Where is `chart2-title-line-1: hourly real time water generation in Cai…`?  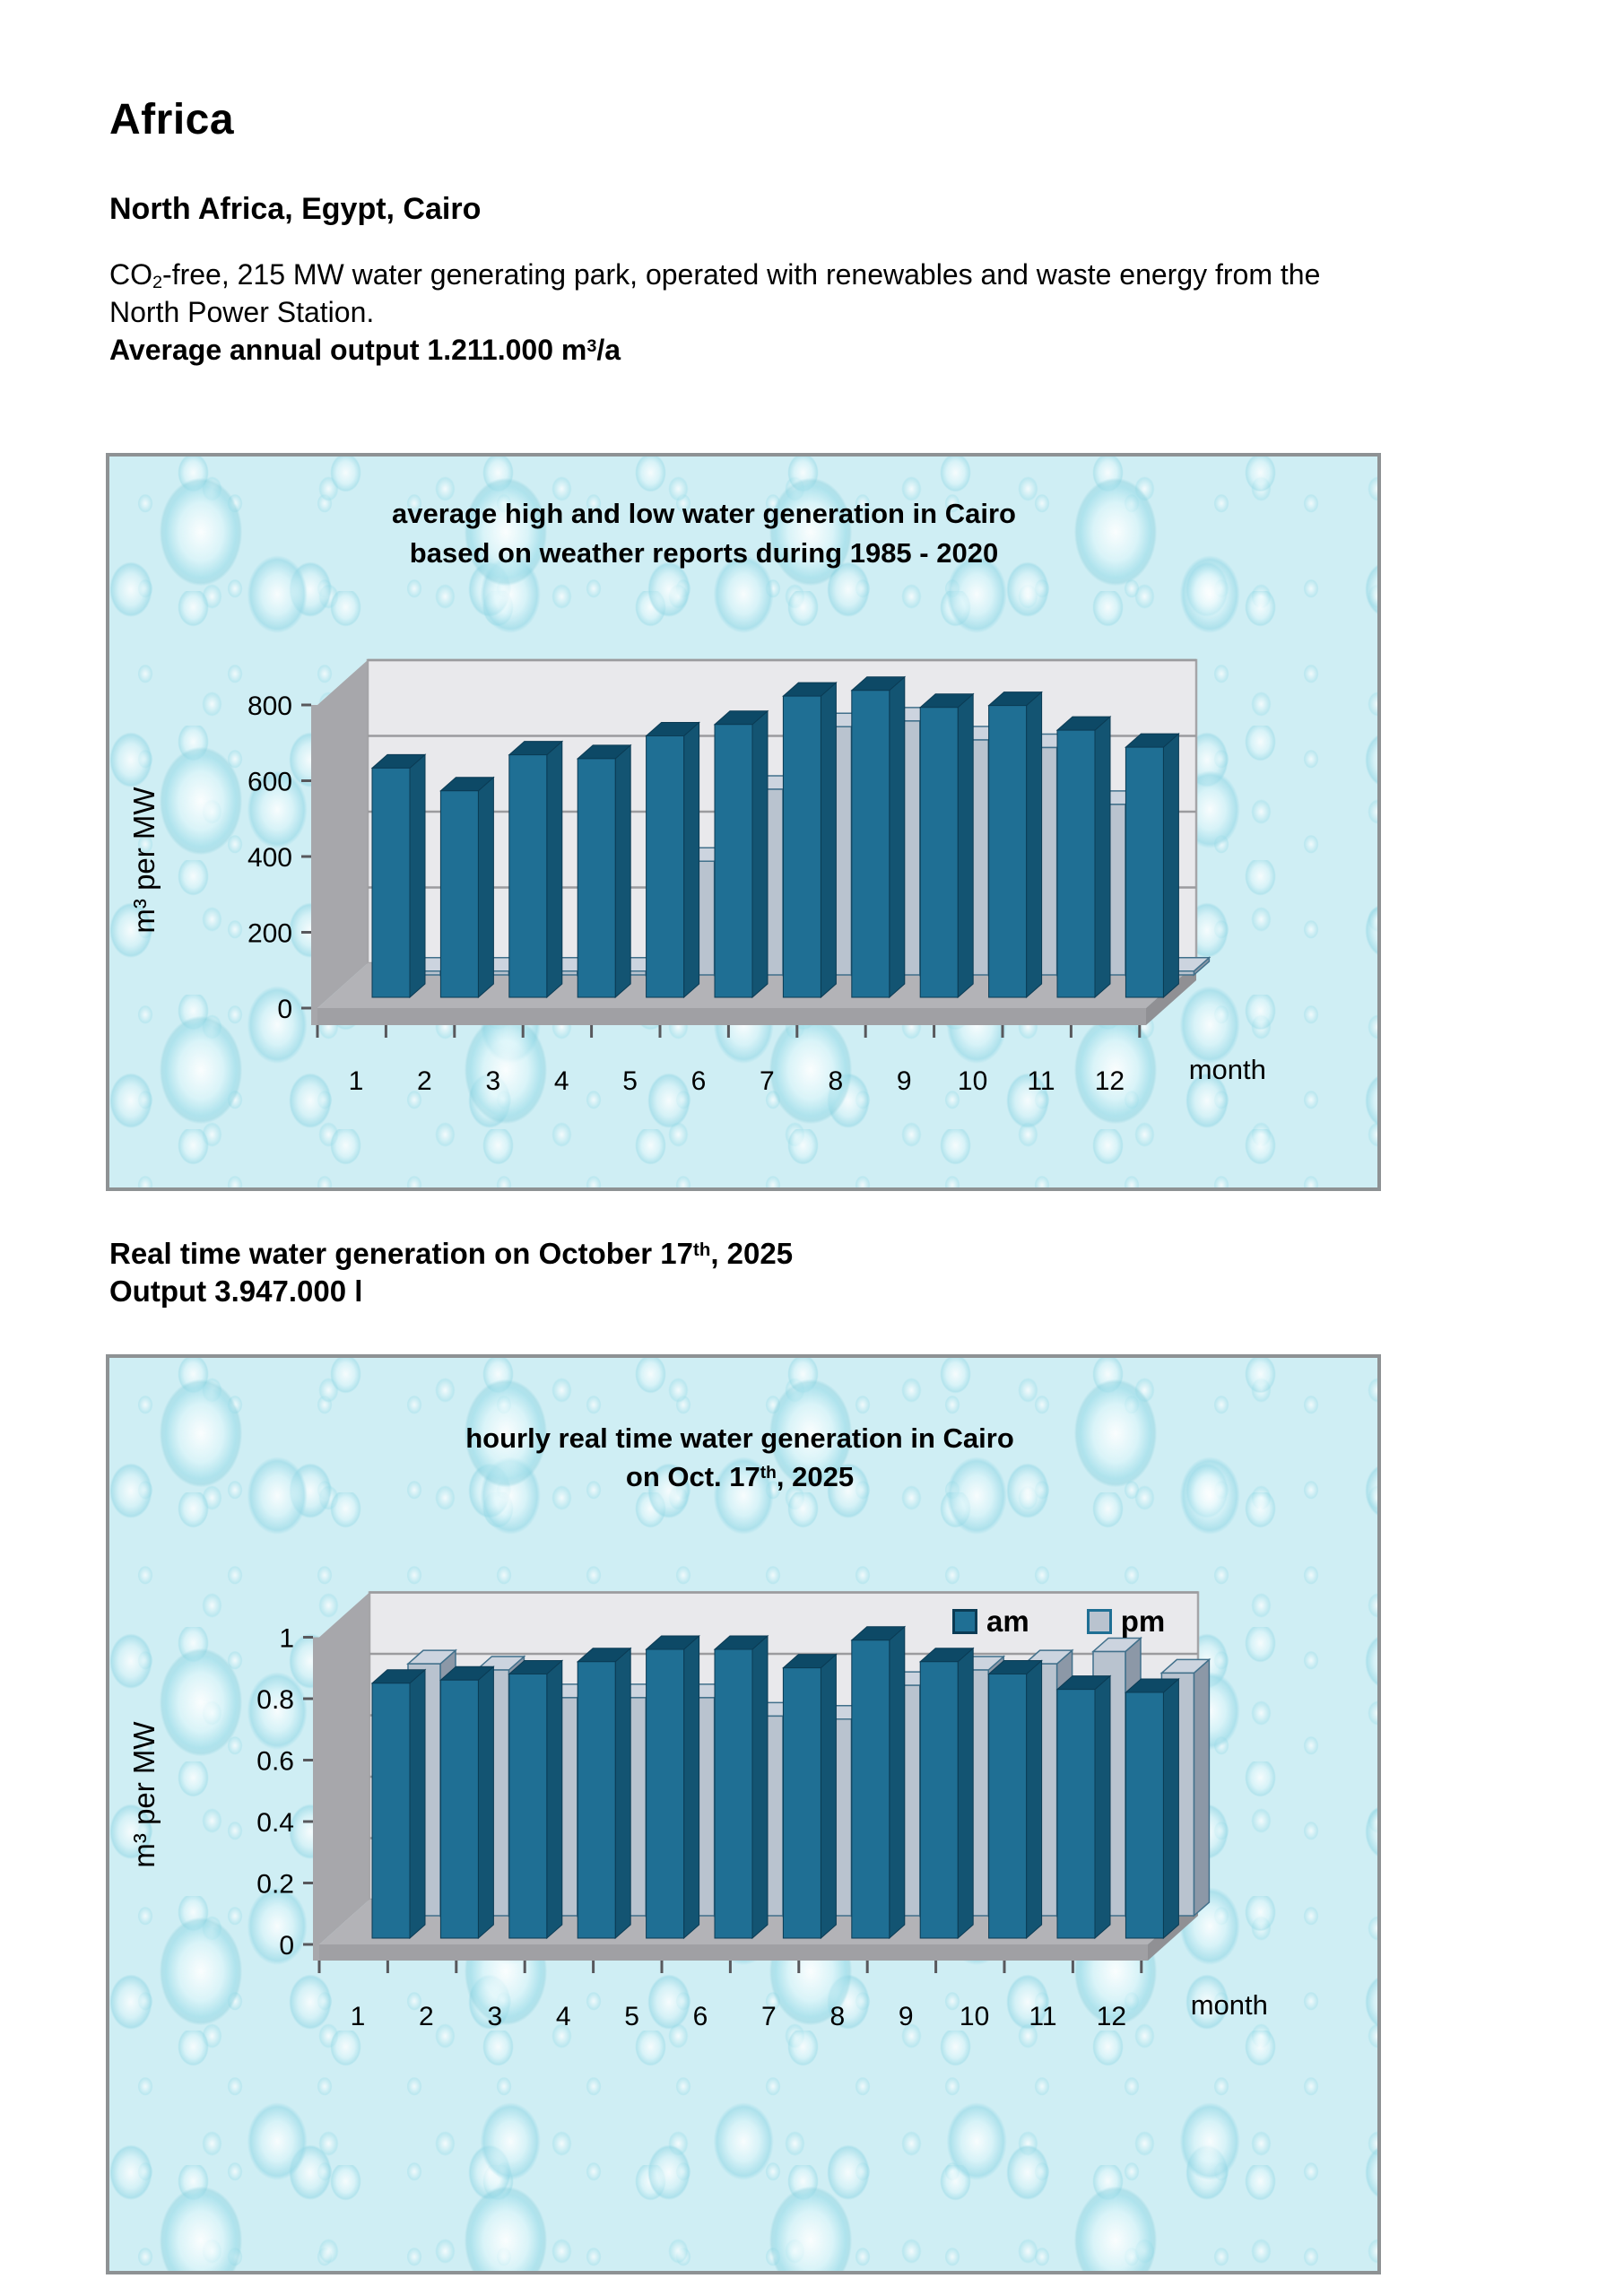 chart2-title-line-1: hourly real time water generation in Cai… is located at coordinates (739, 1438).